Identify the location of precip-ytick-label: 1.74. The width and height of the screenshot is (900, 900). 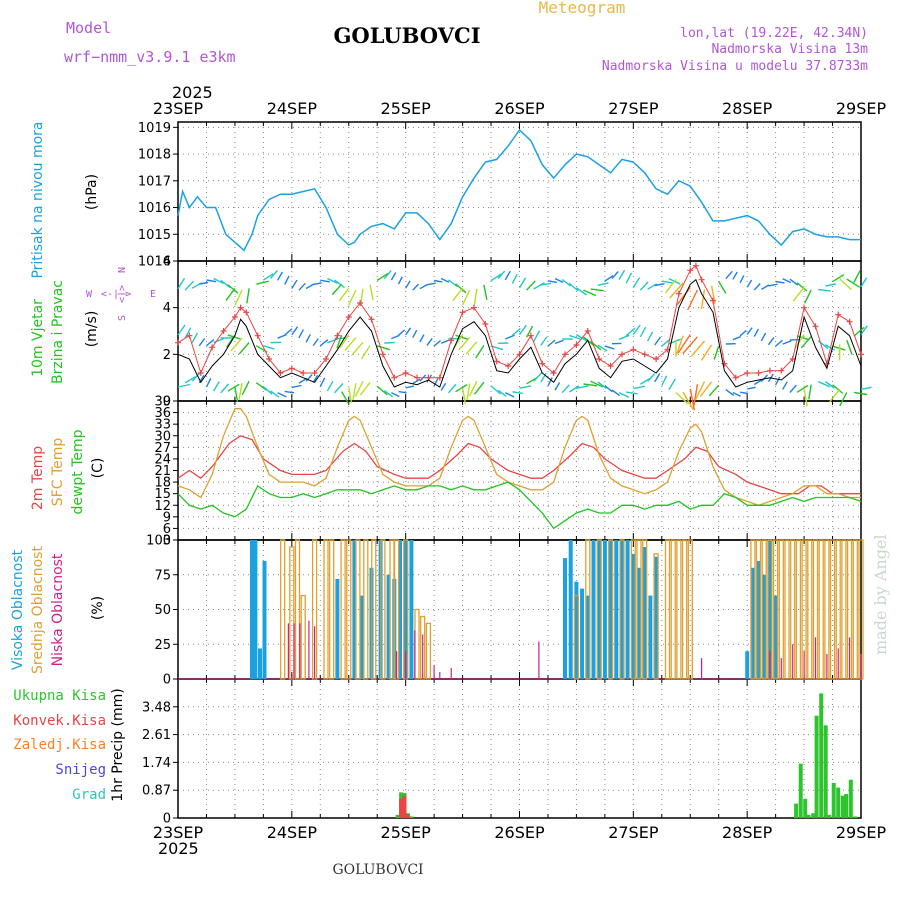
(156, 763).